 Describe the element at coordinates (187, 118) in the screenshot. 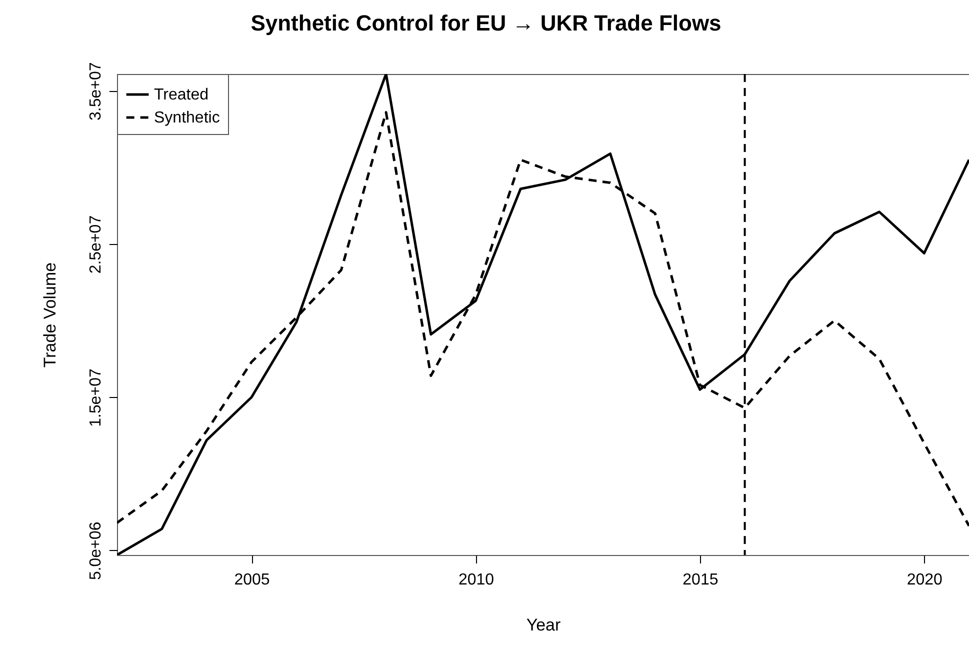

I see `legend-label: Synthetic` at that location.